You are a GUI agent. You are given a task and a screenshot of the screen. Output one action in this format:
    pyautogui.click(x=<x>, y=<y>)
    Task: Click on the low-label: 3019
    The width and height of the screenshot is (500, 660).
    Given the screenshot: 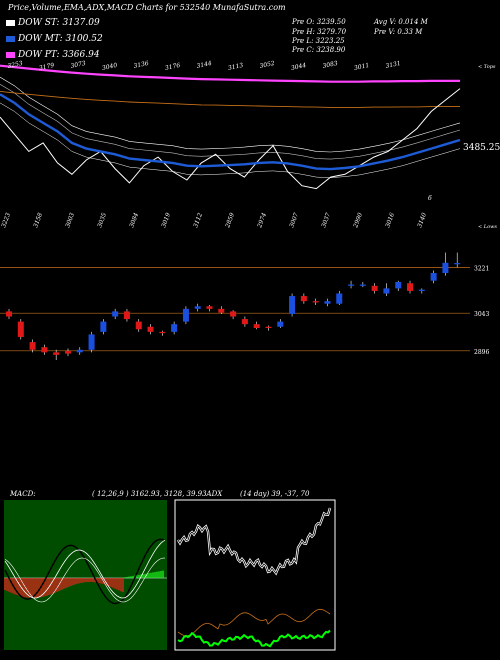 What is the action you would take?
    pyautogui.click(x=166, y=220)
    